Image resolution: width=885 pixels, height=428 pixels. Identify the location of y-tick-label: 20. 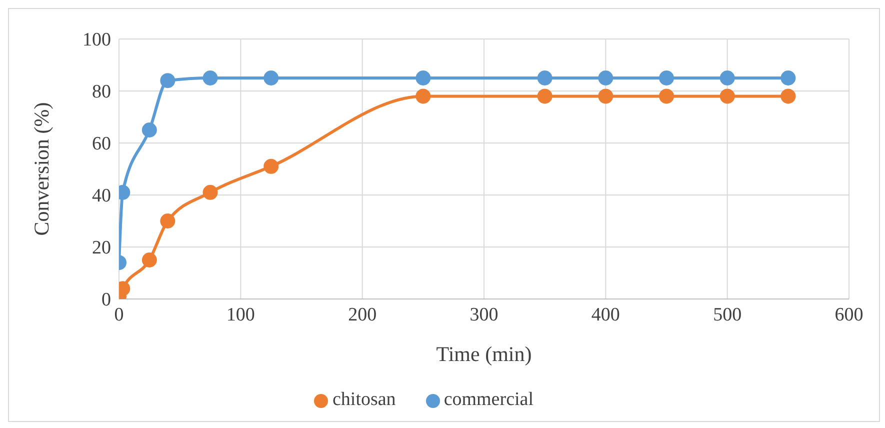
(101, 248).